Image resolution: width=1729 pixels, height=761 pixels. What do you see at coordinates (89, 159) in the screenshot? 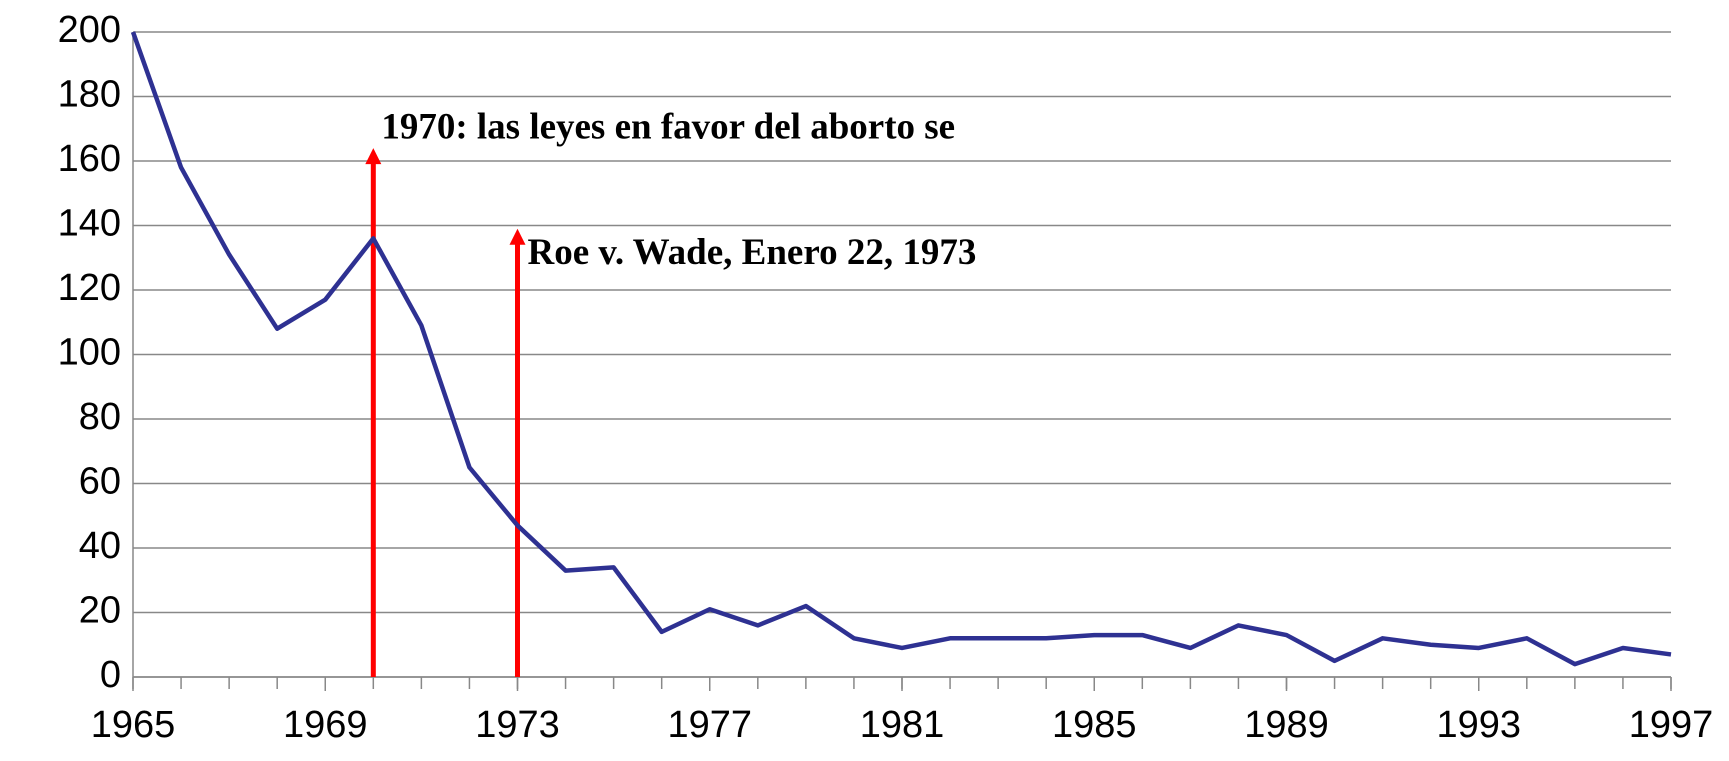
I see `y-tick-label: 160` at bounding box center [89, 159].